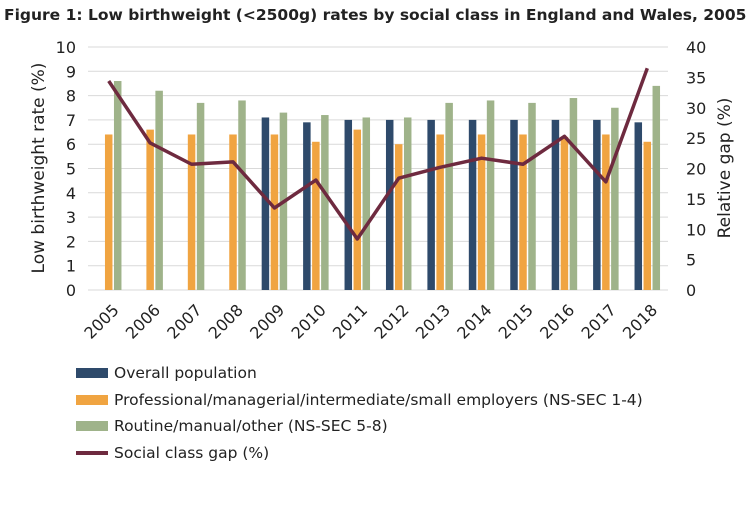 This screenshot has height=514, width=747. I want to click on legend-label: Overall population, so click(185, 373).